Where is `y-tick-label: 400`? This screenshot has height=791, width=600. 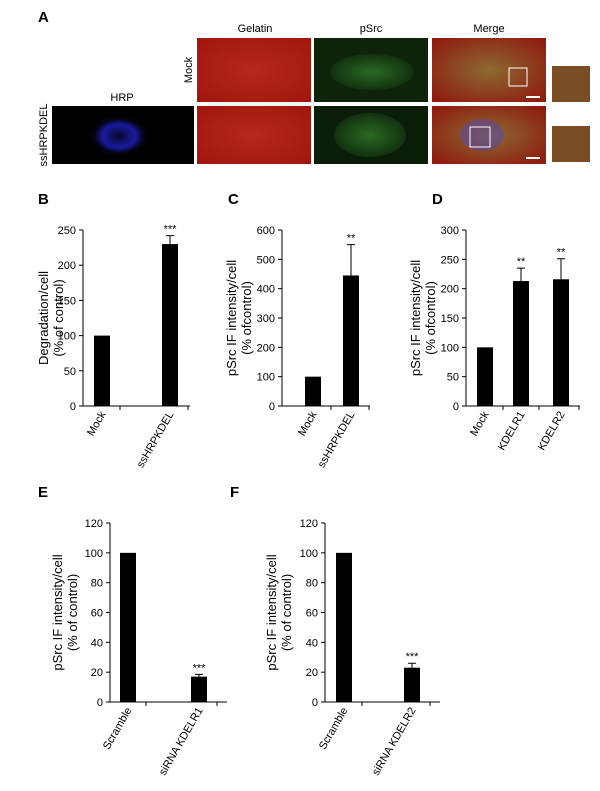 y-tick-label: 400 is located at coordinates (266, 290).